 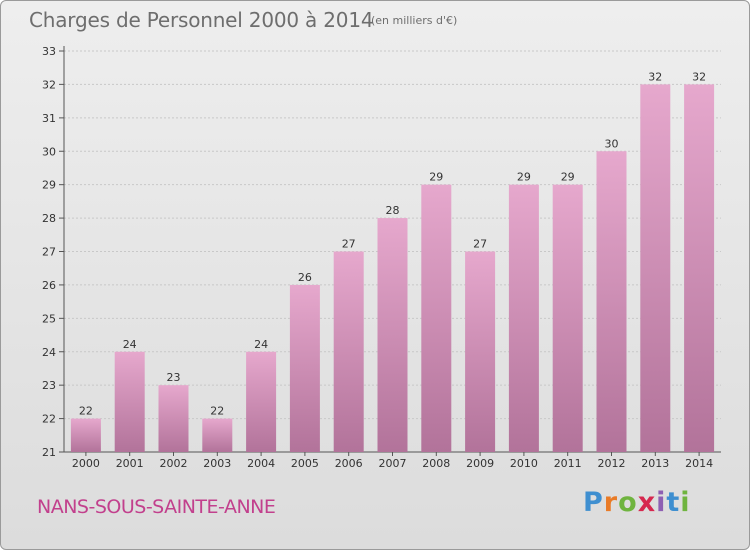 What do you see at coordinates (49, 252) in the screenshot?
I see `y-tick-label: 27` at bounding box center [49, 252].